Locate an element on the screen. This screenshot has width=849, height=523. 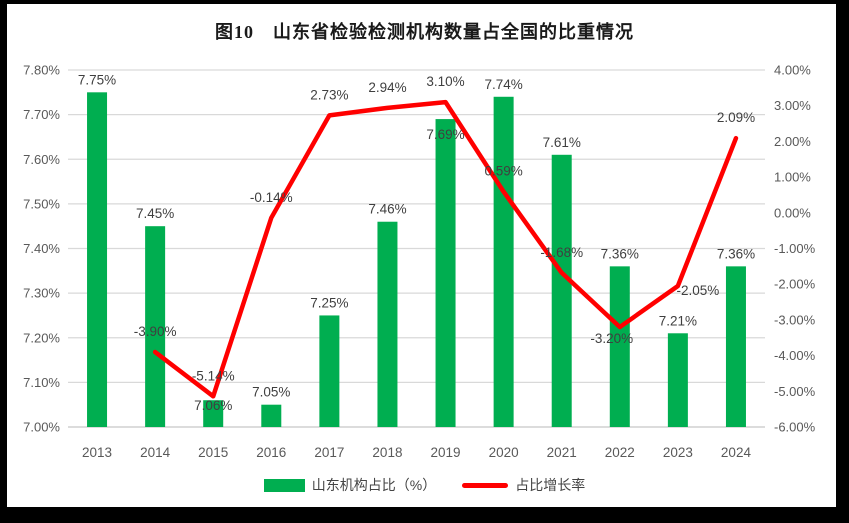
bar-2021 is located at coordinates (561, 290).